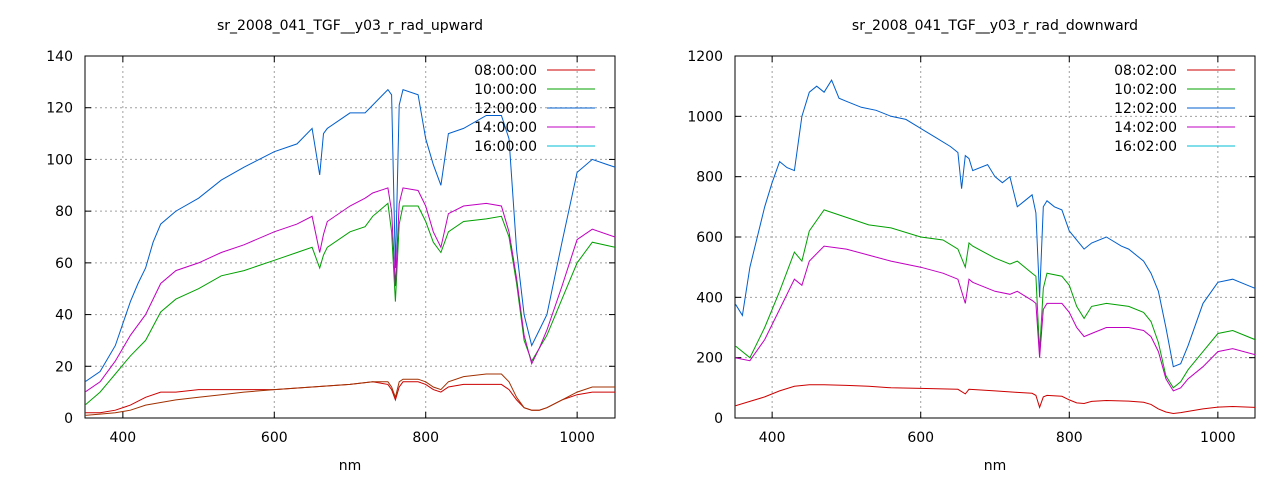  Describe the element at coordinates (505, 90) in the screenshot. I see `legend-label: 10:00:00` at that location.